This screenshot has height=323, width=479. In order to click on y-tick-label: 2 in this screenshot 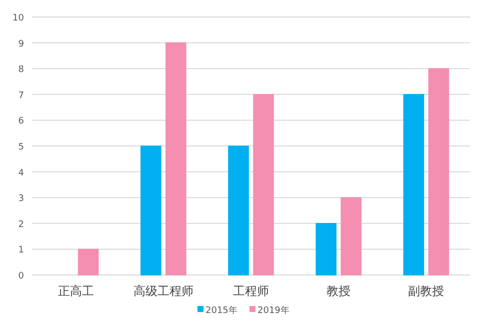, I will do `click(21, 225)`.